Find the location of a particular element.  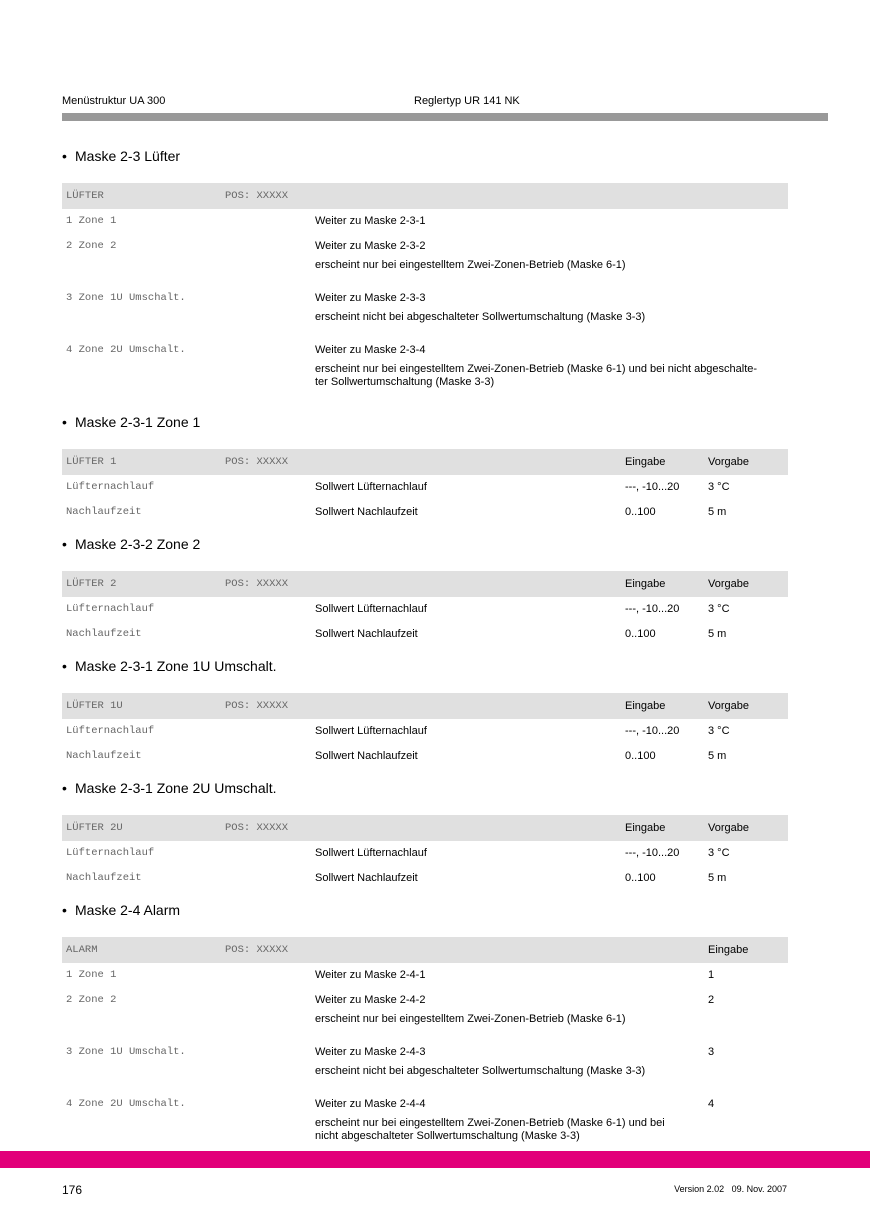

row-text: Weiter zu Maske 2-3-4 is located at coordinates (370, 350).